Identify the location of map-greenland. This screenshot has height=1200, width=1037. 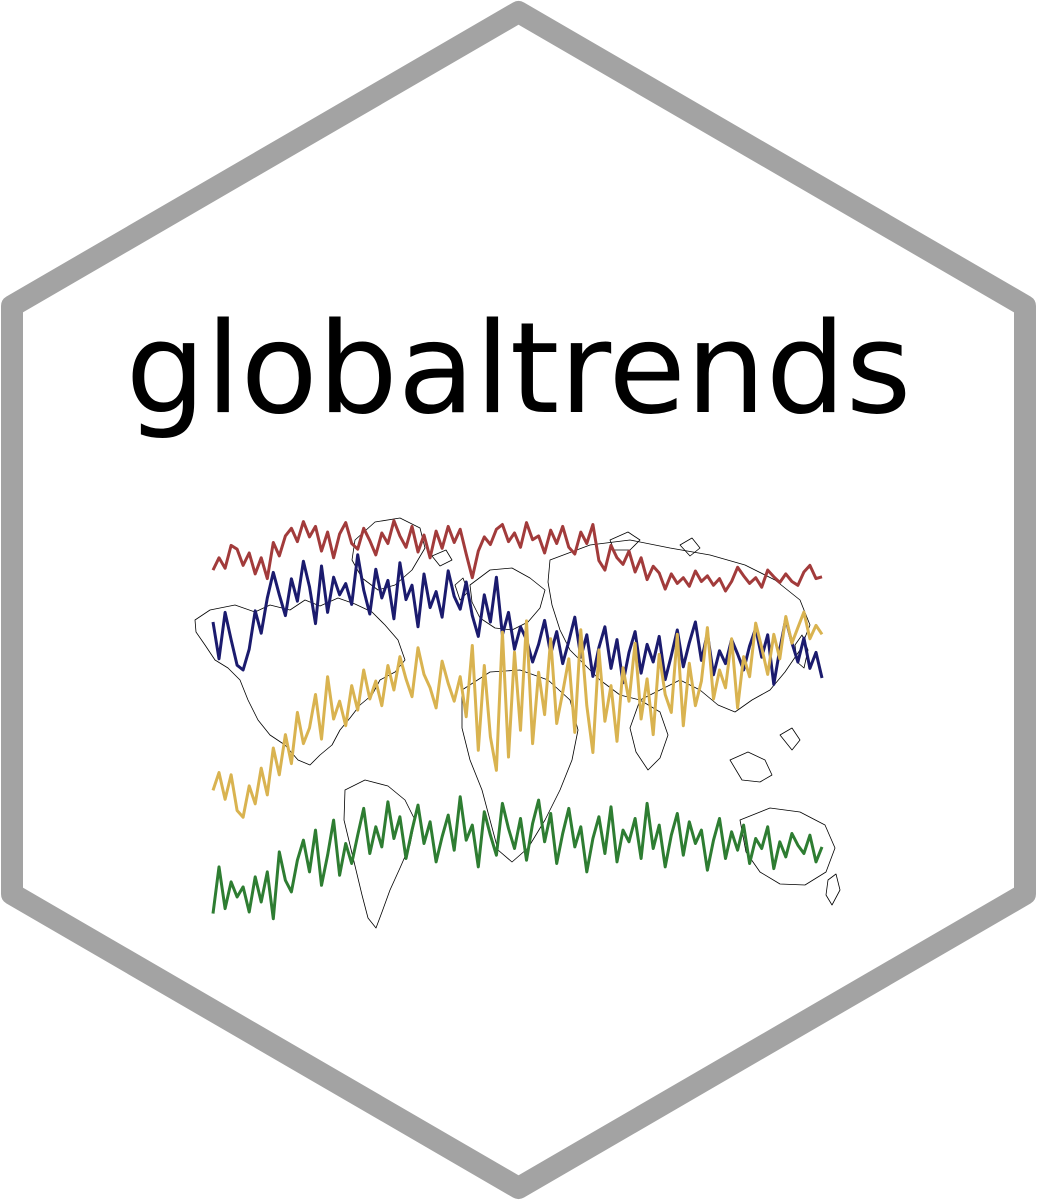
(388, 554).